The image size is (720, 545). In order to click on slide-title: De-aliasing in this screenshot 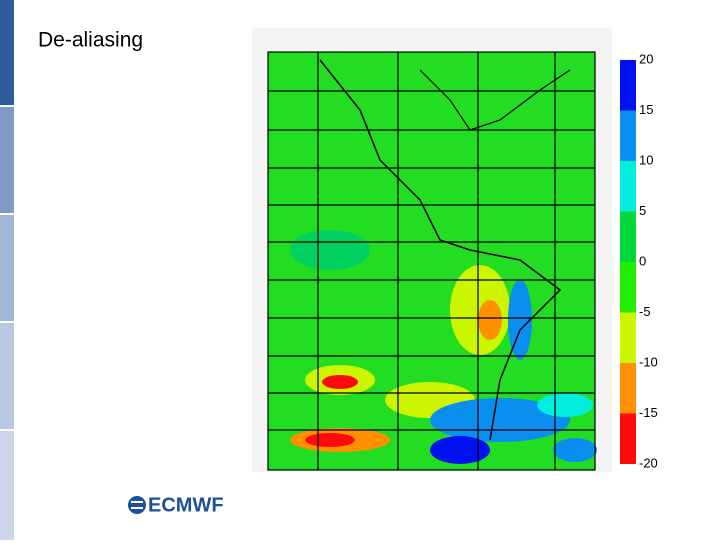, I will do `click(90, 40)`.